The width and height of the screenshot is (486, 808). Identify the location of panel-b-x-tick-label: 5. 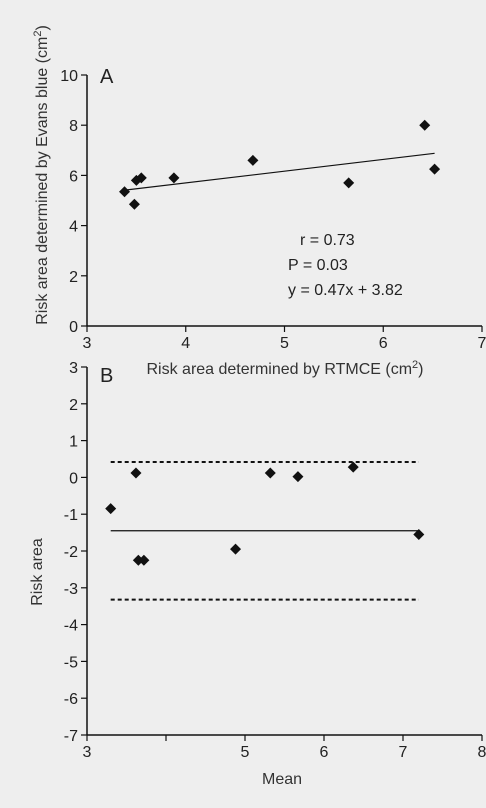
(245, 752).